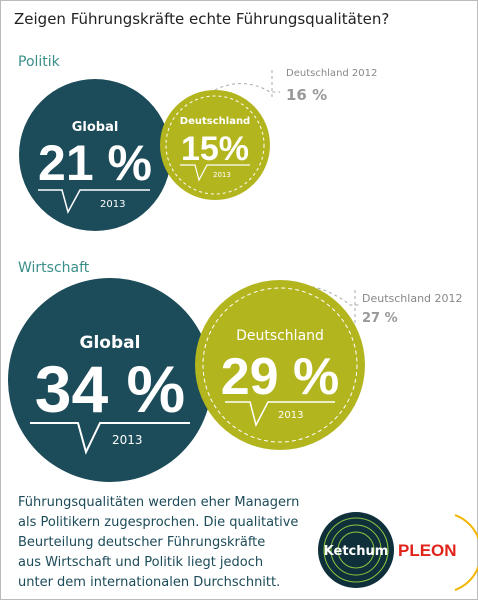 This screenshot has width=478, height=600. I want to click on ketchum-logo: Ketchum, so click(356, 550).